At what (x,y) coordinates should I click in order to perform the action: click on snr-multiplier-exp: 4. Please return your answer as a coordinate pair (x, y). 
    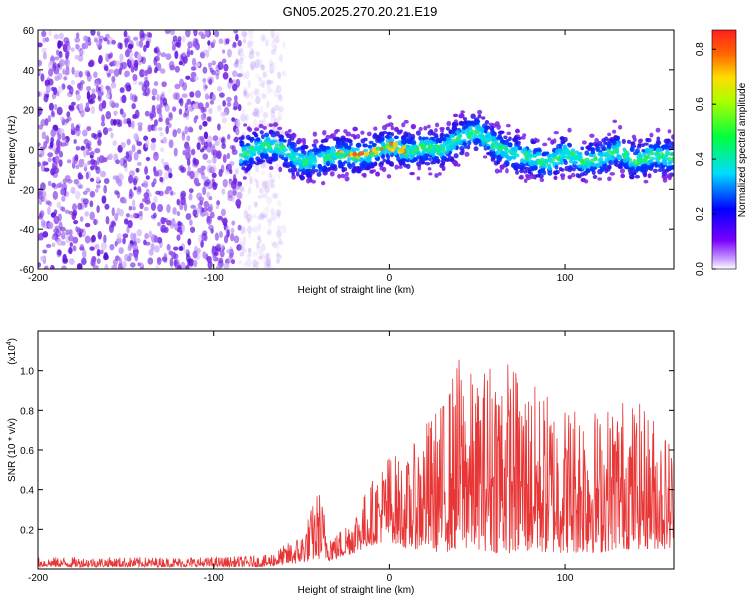
    Looking at the image, I should click on (9, 343).